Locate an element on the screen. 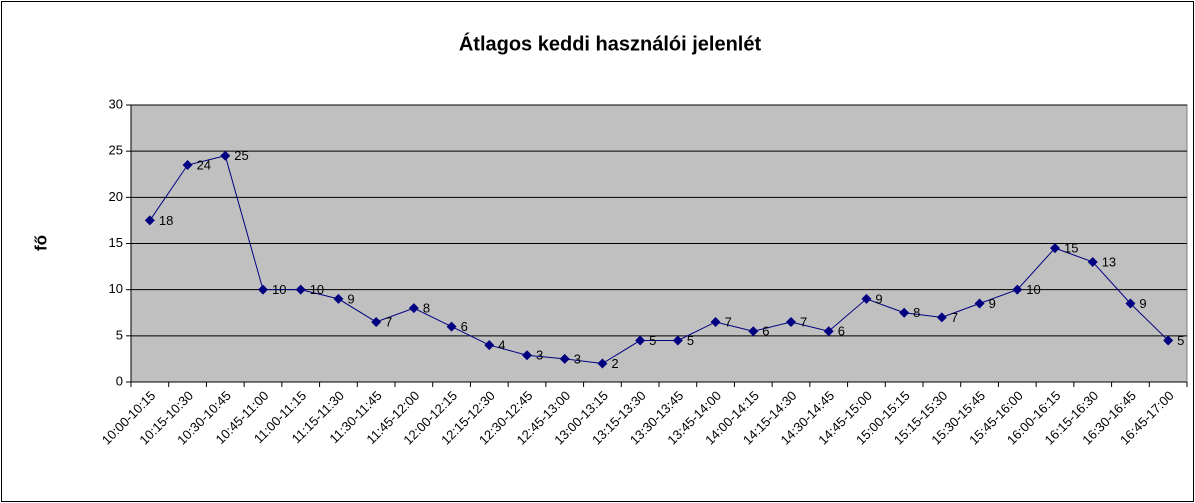  y-tick-label: 5 is located at coordinates (119, 334).